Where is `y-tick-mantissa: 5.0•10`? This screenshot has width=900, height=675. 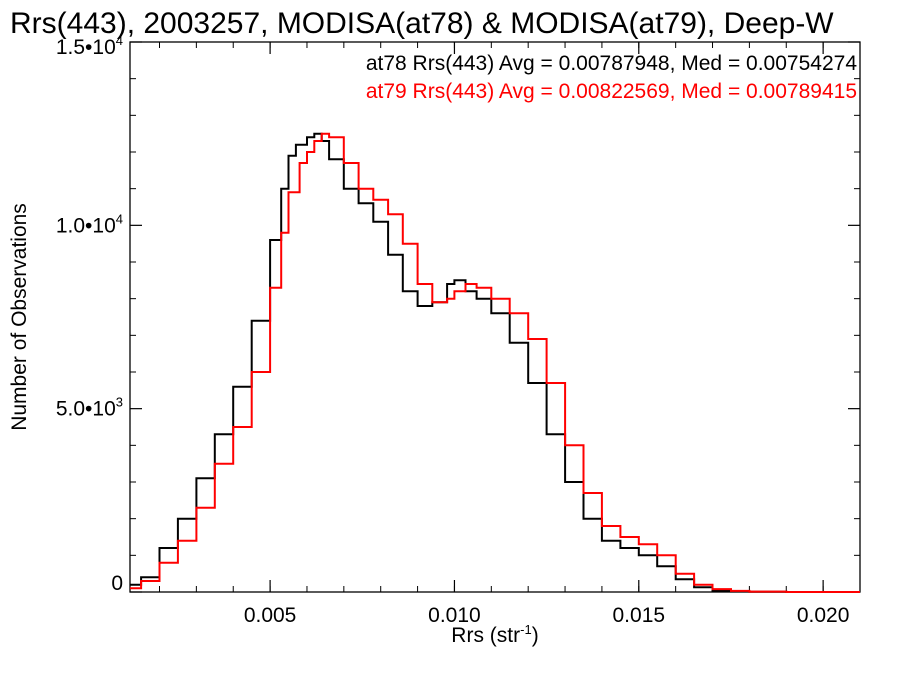 y-tick-mantissa: 5.0•10 is located at coordinates (86, 409).